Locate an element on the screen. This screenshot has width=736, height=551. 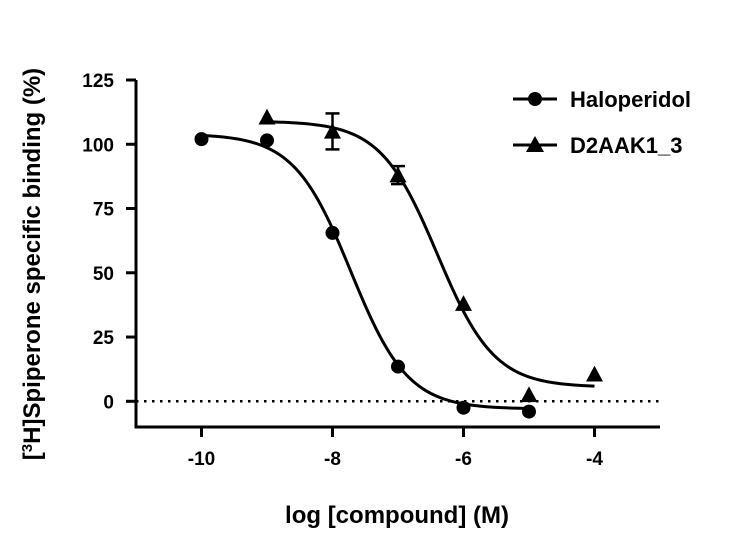
x-axis-title: log [compound] (M) is located at coordinates (397, 515).